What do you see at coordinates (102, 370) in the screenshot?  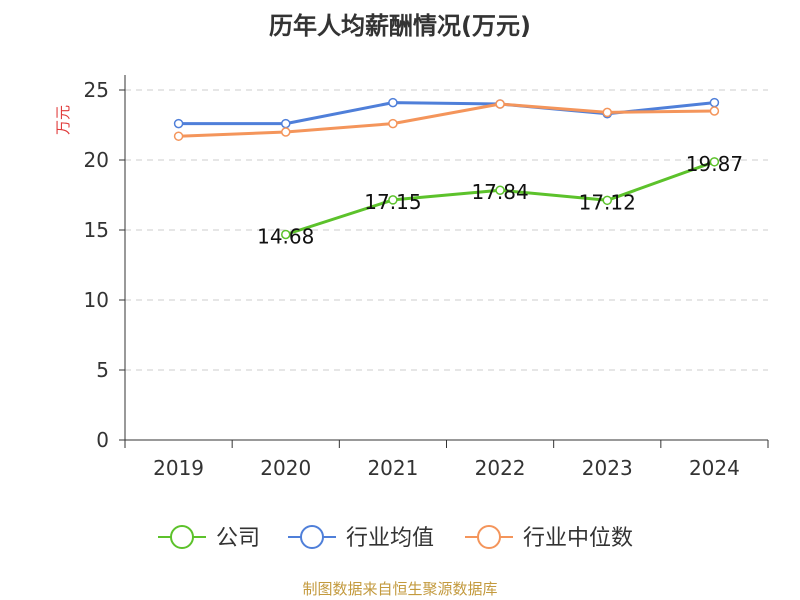 I see `y-tick-label: 5` at bounding box center [102, 370].